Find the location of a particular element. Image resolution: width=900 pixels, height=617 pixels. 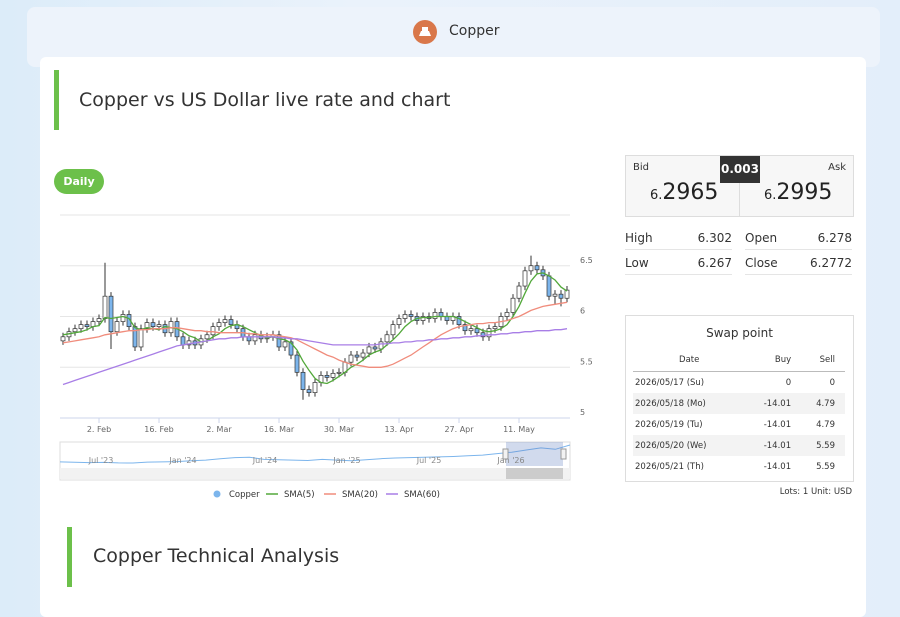

stat-row: Open 6.278 is located at coordinates (798, 238).